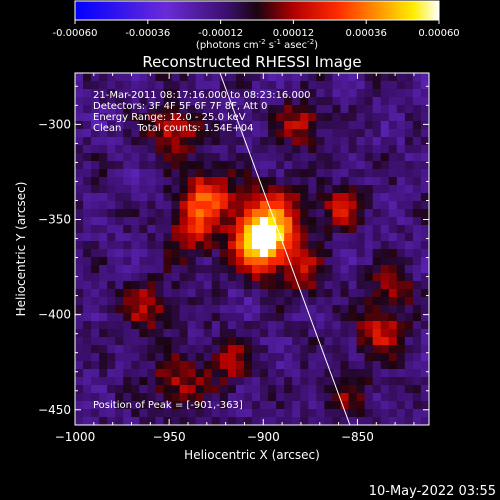 The image size is (500, 500). I want to click on annotation-clean-counts: Clean Total counts: 1.54E+04, so click(173, 128).